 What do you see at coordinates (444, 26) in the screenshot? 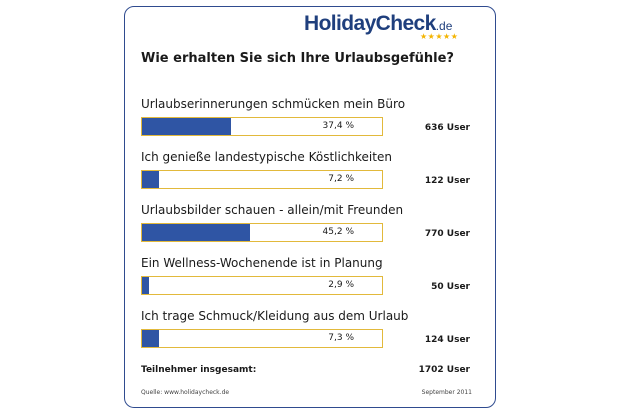
I see `logo-tld: .de` at bounding box center [444, 26].